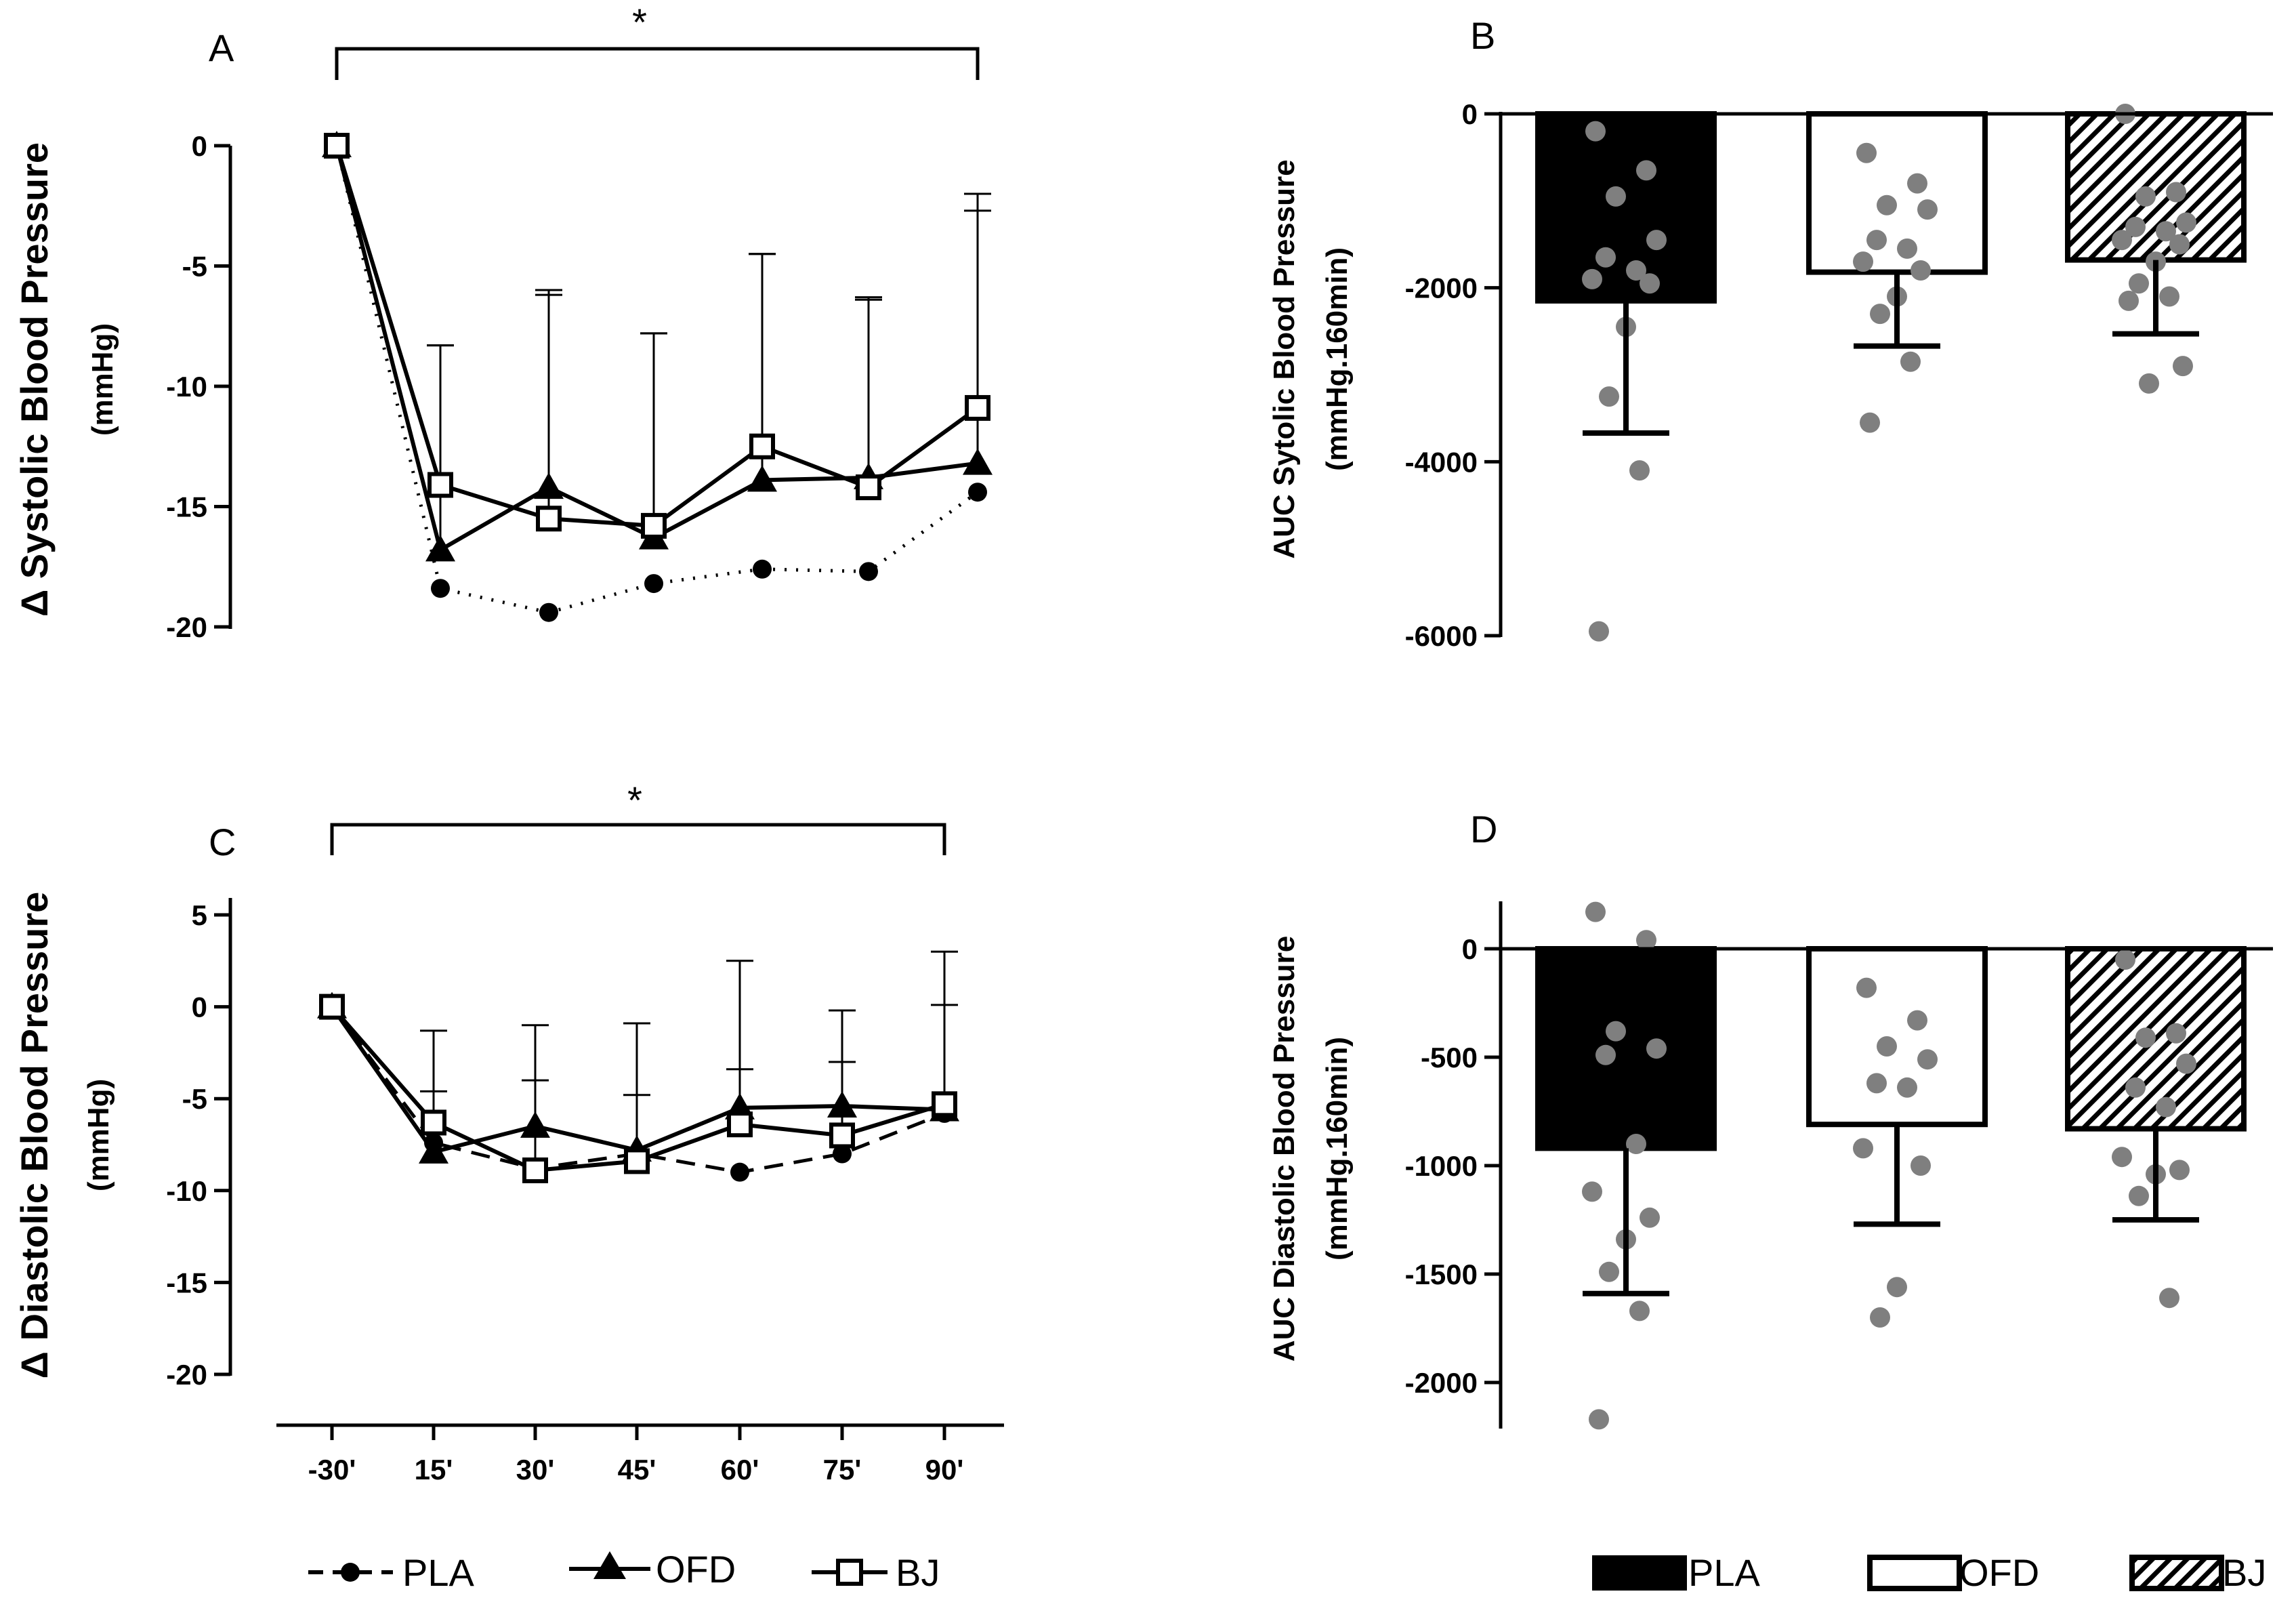  Describe the element at coordinates (194, 1099) in the screenshot. I see `c-y-tick-label: -5` at that location.